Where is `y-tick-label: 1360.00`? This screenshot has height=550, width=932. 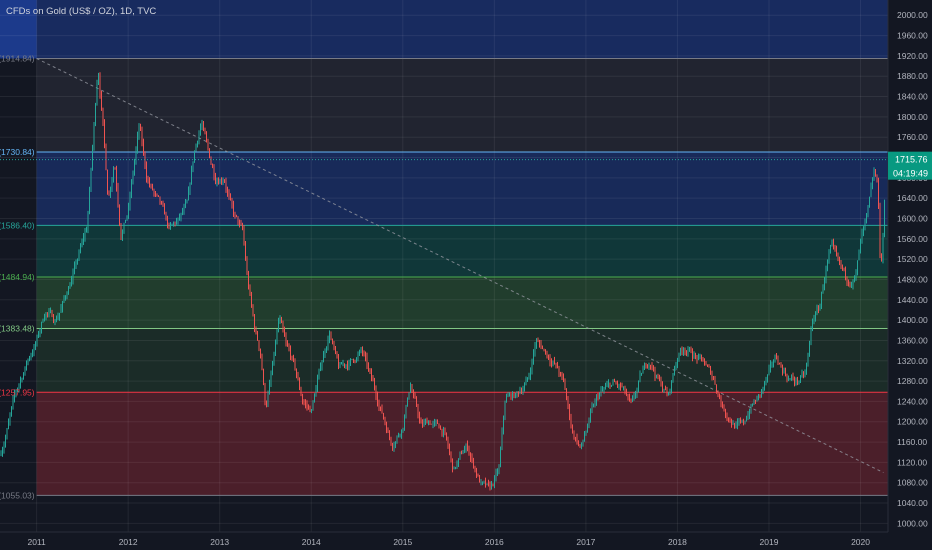 y-tick-label: 1360.00 is located at coordinates (912, 340).